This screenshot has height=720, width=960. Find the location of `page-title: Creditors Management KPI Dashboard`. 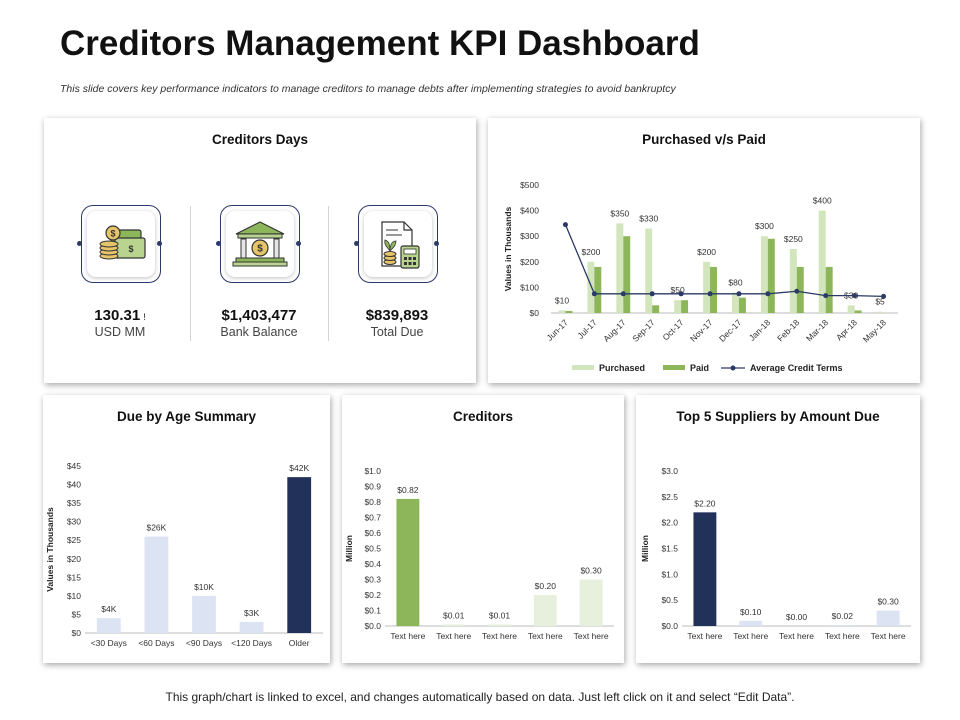

page-title: Creditors Management KPI Dashboard is located at coordinates (380, 43).